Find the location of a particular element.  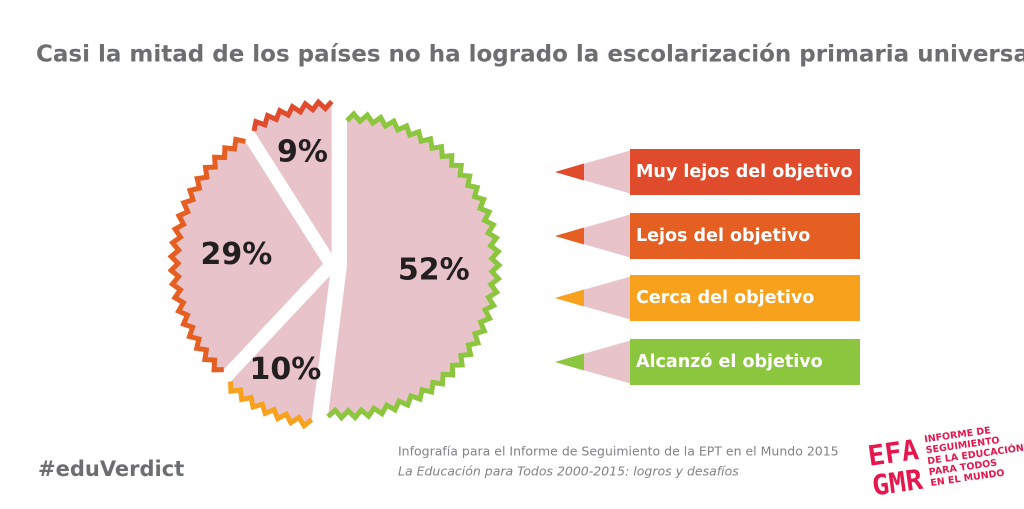

logo-mark: GMR is located at coordinates (897, 483).